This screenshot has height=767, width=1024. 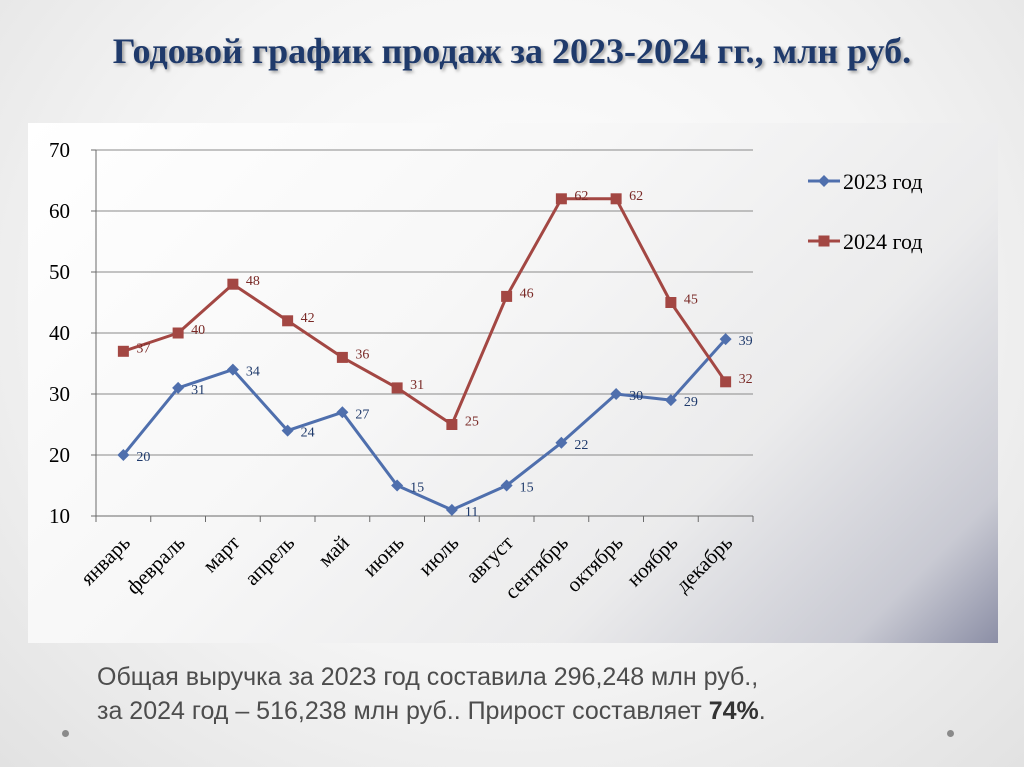 What do you see at coordinates (636, 396) in the screenshot?
I see `data-label: 30` at bounding box center [636, 396].